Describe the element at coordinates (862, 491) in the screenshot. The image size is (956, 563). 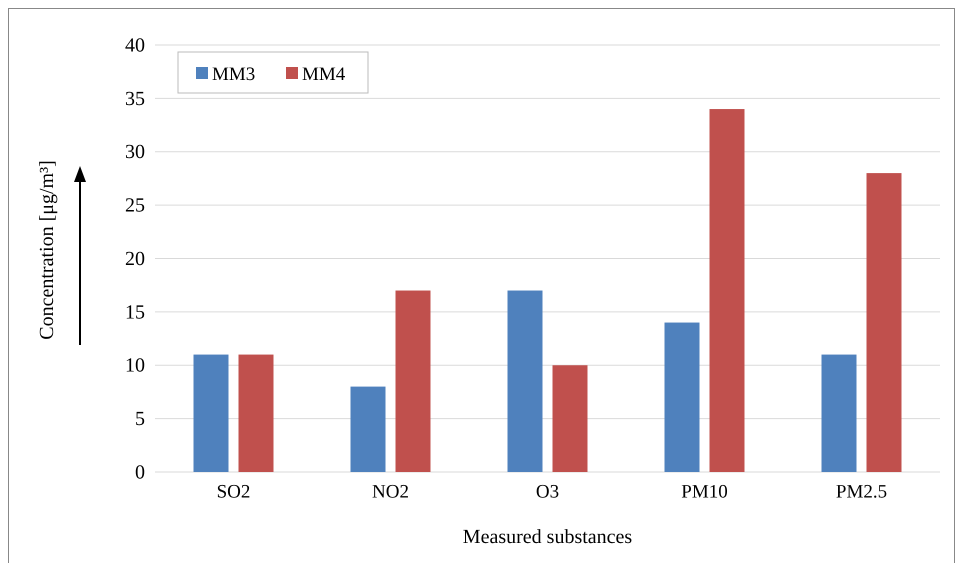
I see `x-tick-label: PM2.5` at that location.